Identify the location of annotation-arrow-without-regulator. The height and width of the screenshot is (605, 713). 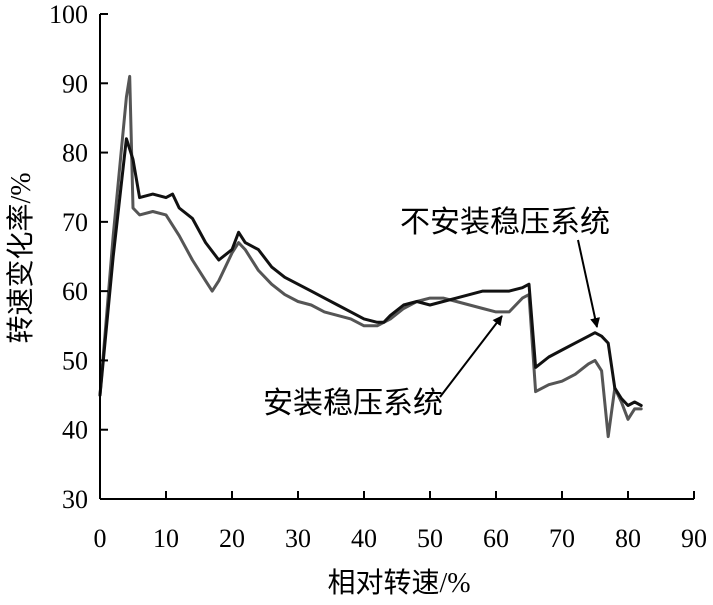
(588, 283).